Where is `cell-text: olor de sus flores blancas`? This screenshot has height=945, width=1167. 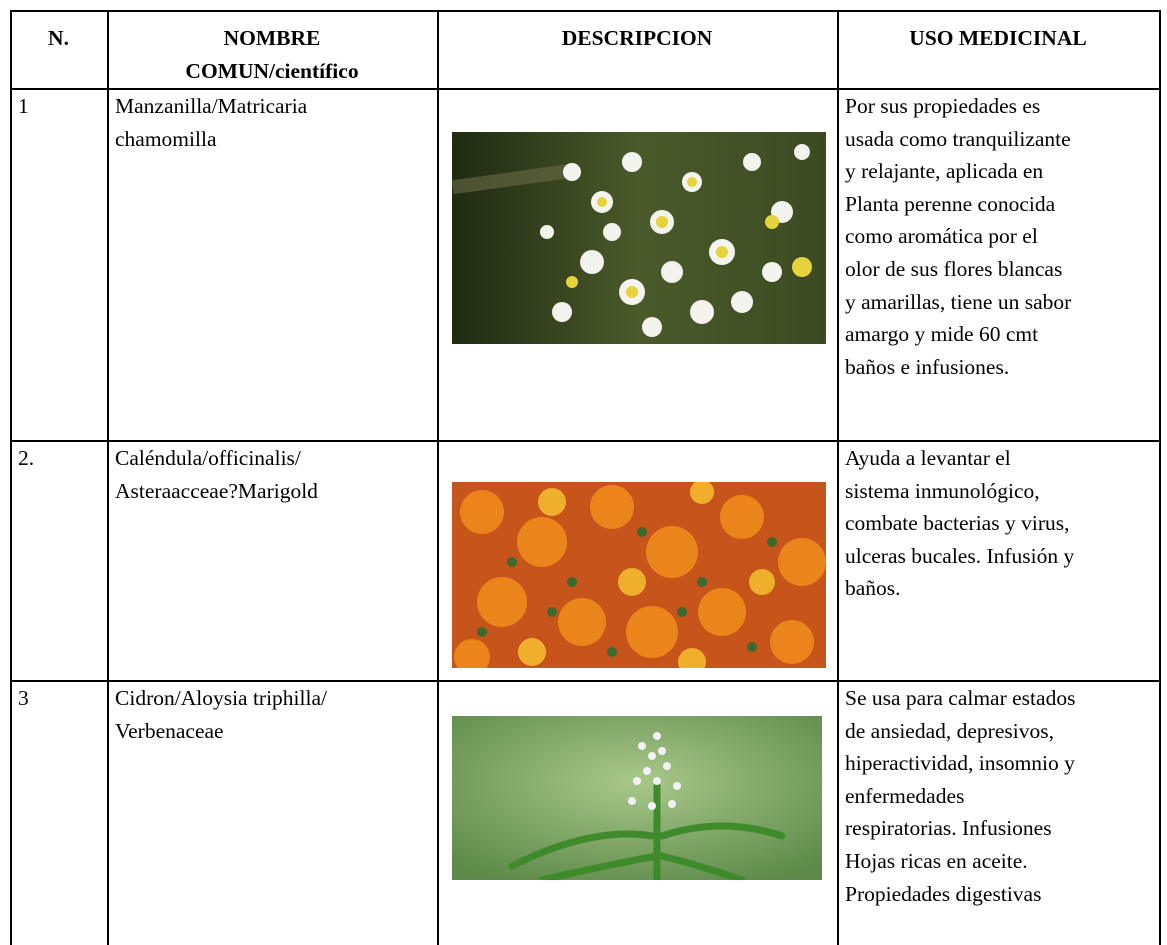
cell-text: olor de sus flores blancas is located at coordinates (954, 268).